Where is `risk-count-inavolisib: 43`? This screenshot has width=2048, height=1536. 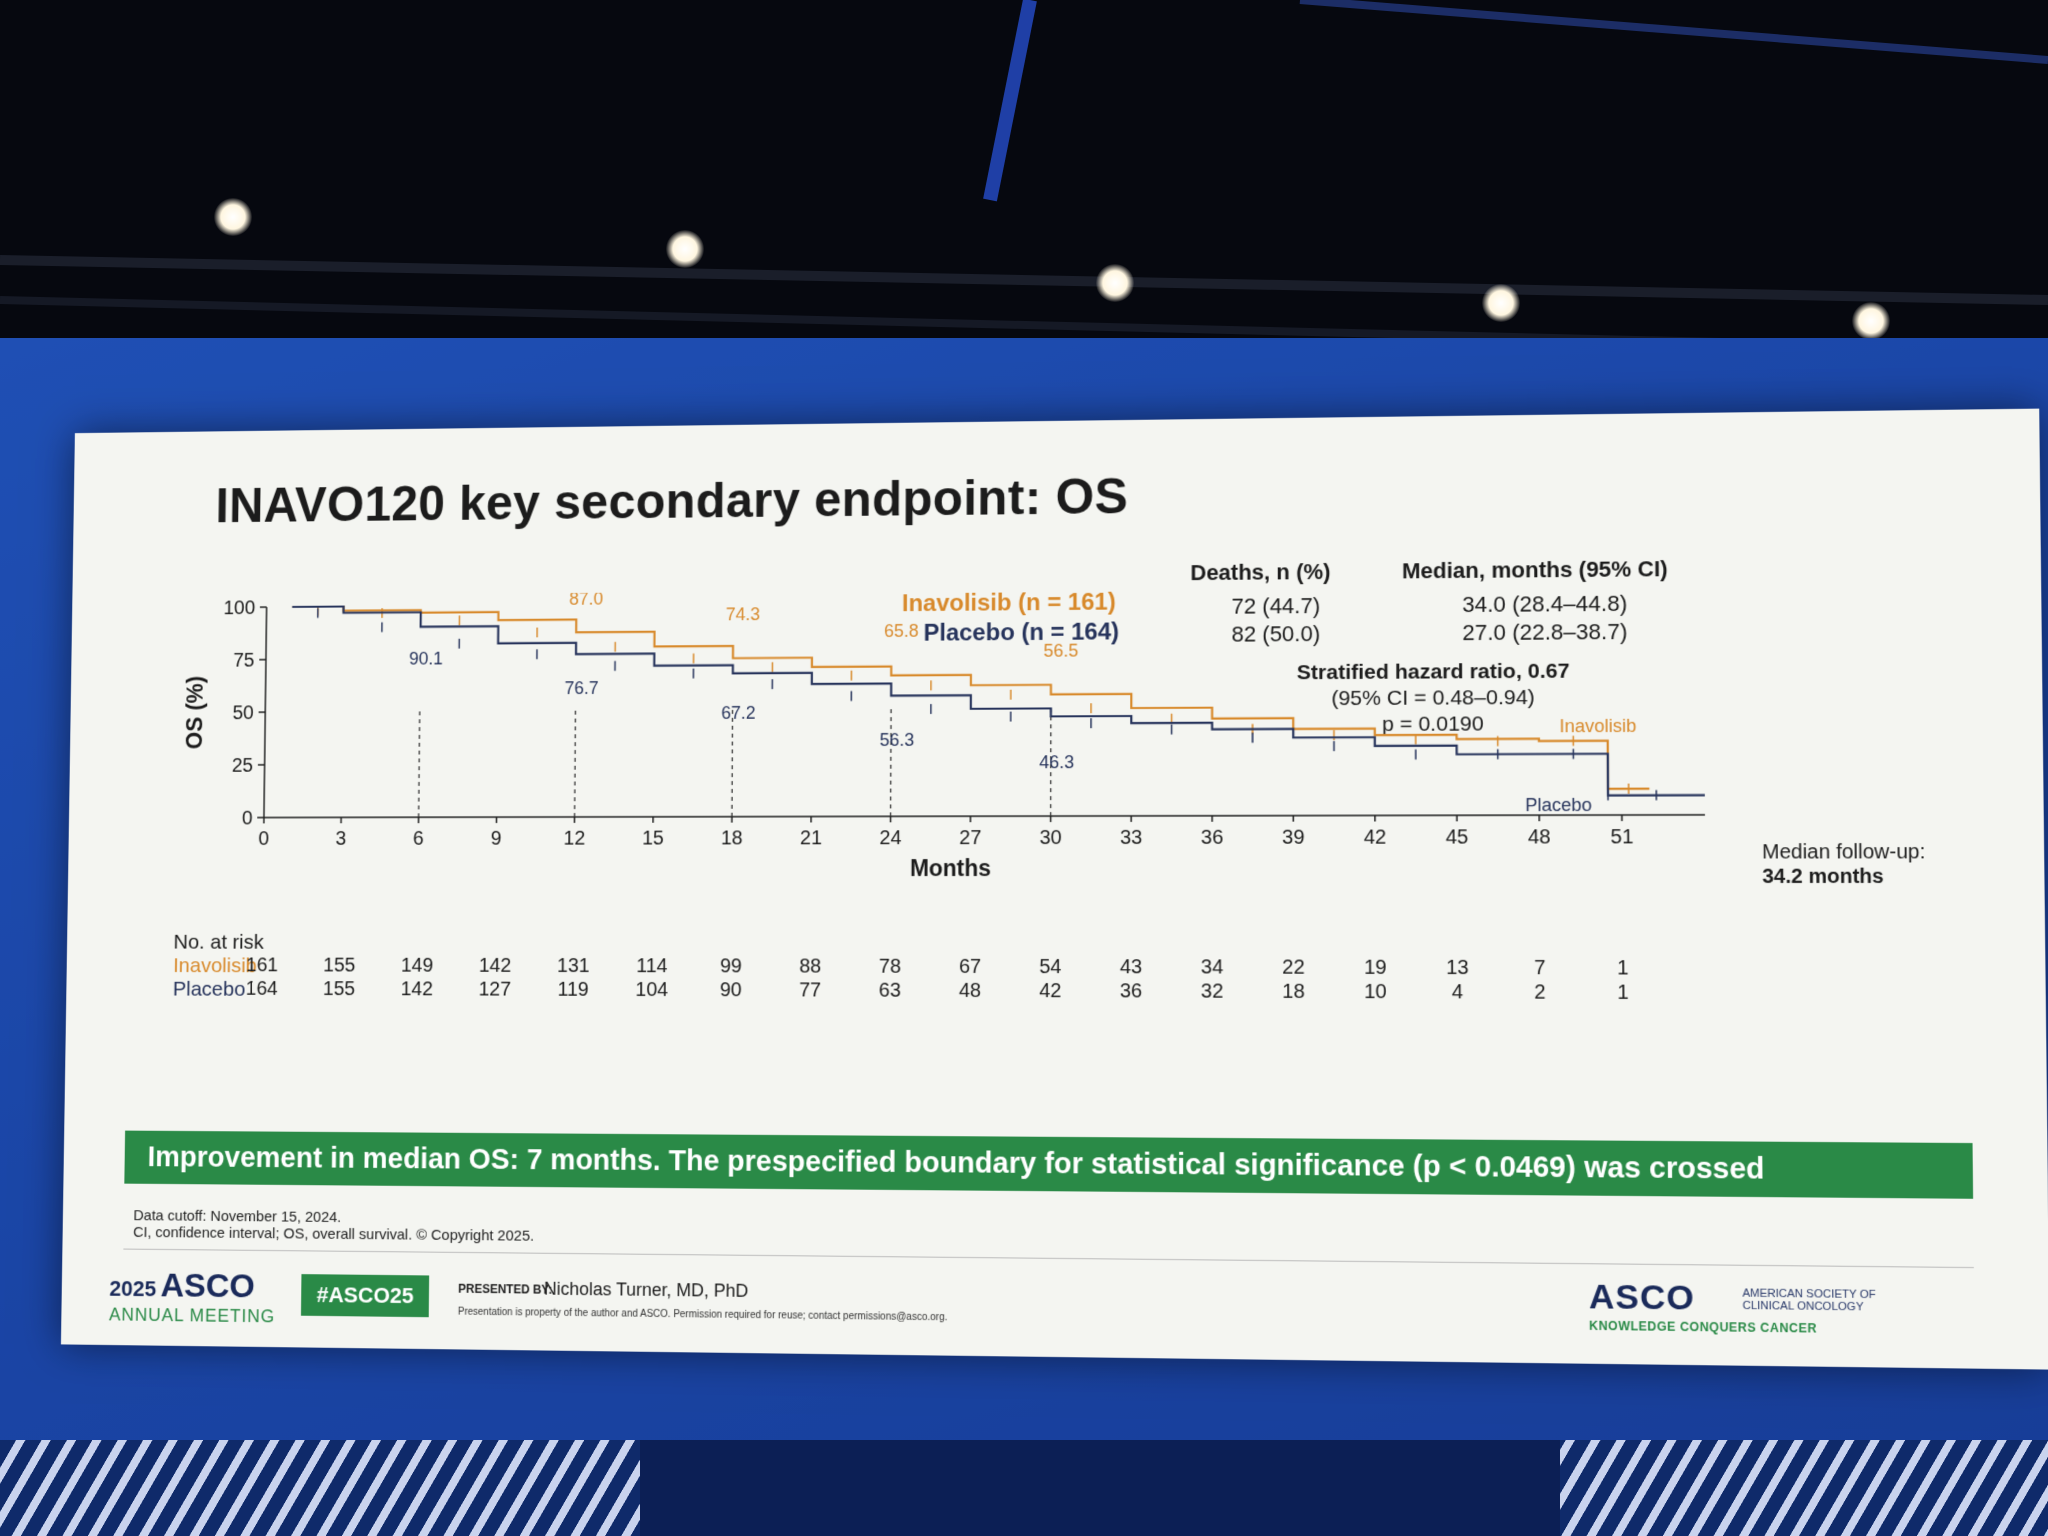 risk-count-inavolisib: 43 is located at coordinates (1131, 967).